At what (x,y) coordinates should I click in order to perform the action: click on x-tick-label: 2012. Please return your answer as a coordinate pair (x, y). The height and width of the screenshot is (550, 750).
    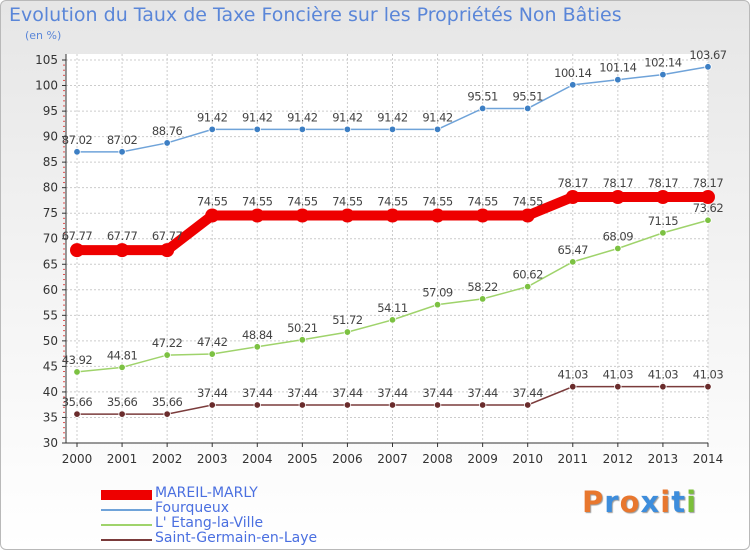
    Looking at the image, I should click on (618, 459).